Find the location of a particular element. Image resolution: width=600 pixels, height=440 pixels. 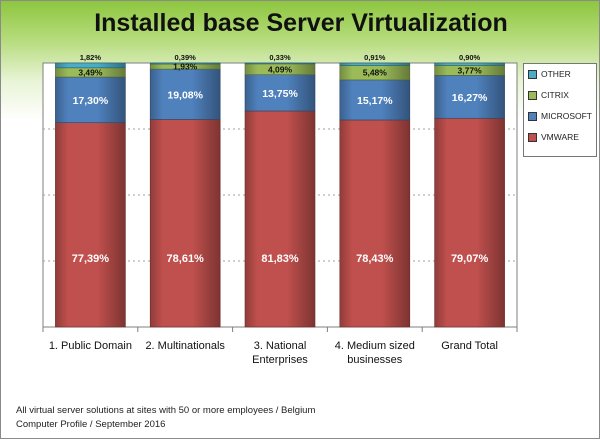

legend-item-other: OTHER is located at coordinates (549, 74).